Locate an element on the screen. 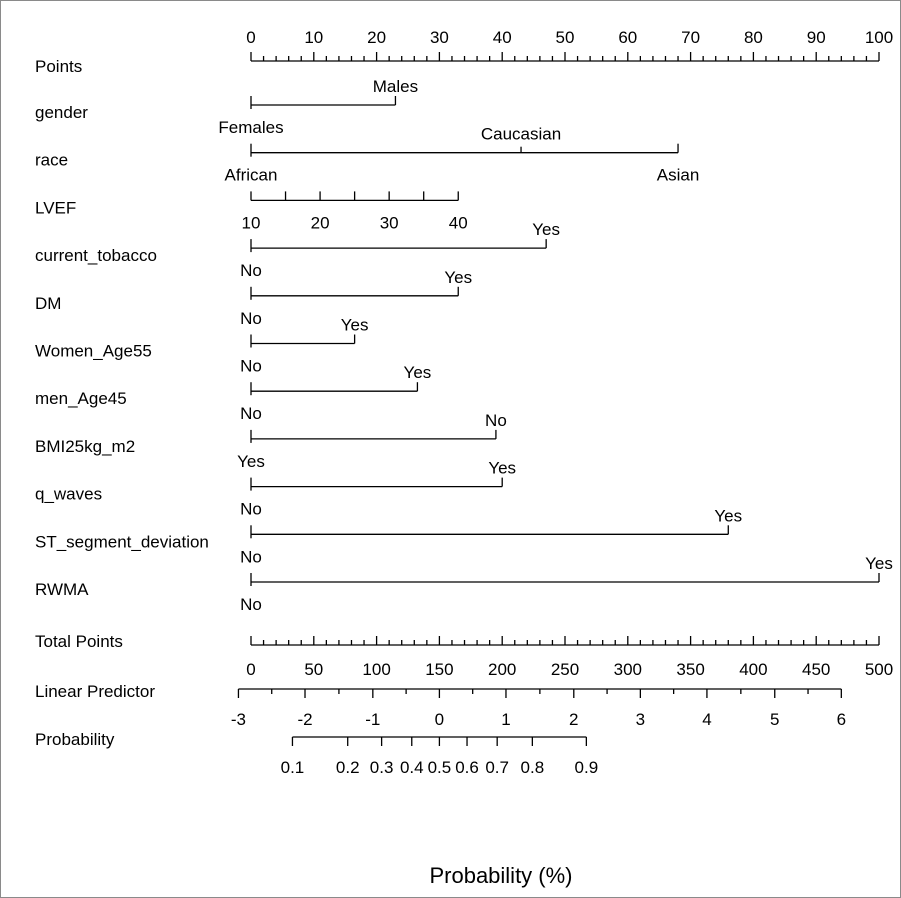 The width and height of the screenshot is (901, 898). points-tick-label: 30 is located at coordinates (439, 37).